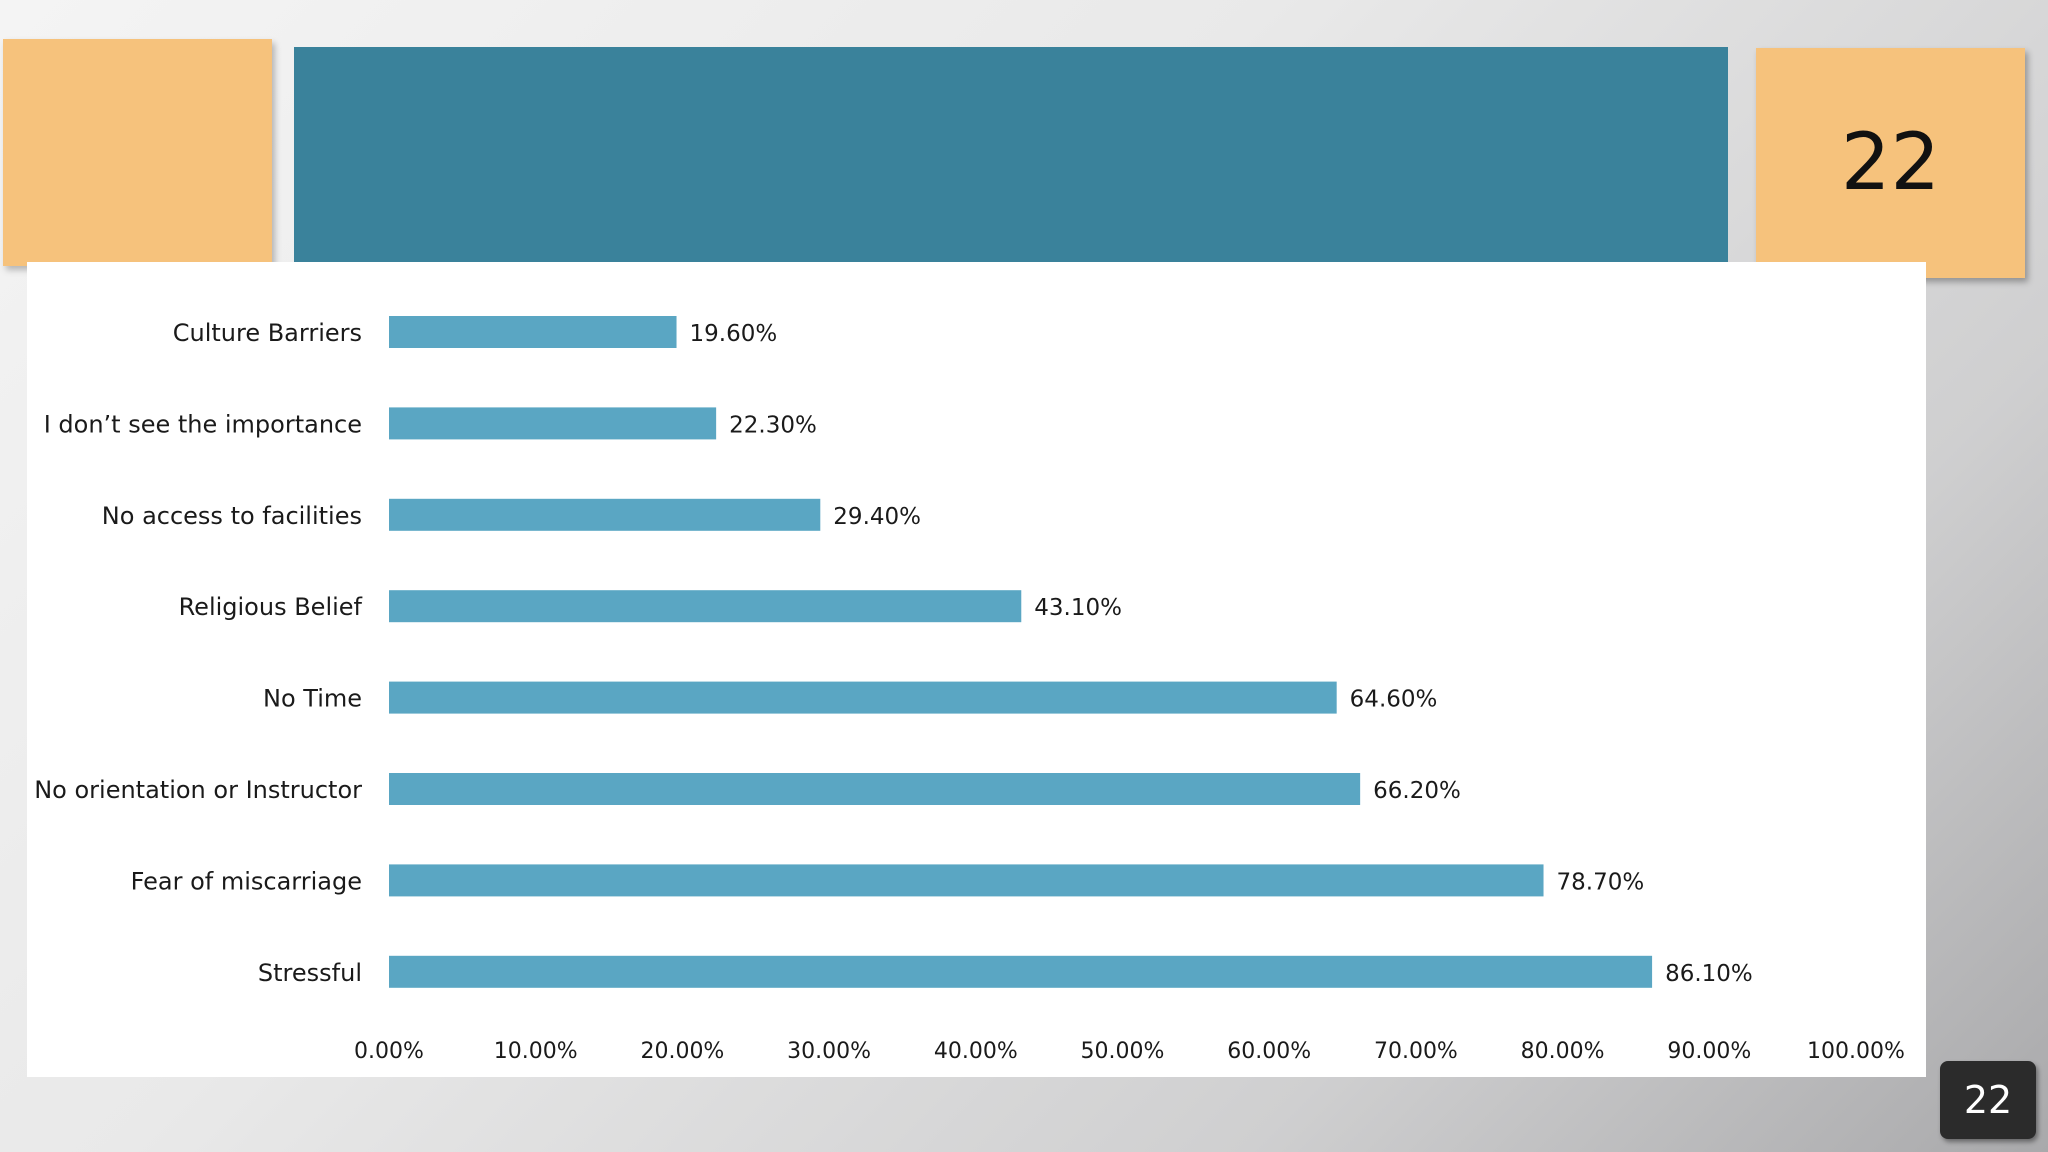 This screenshot has height=1152, width=2048. I want to click on data-label: 22.30%, so click(773, 425).